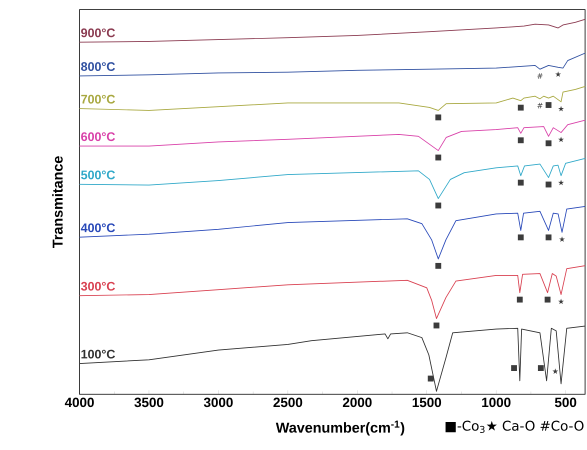 The image size is (587, 450). Describe the element at coordinates (340, 428) in the screenshot. I see `x-axis-title: Wavenumber(cm$^{-1}$)` at that location.